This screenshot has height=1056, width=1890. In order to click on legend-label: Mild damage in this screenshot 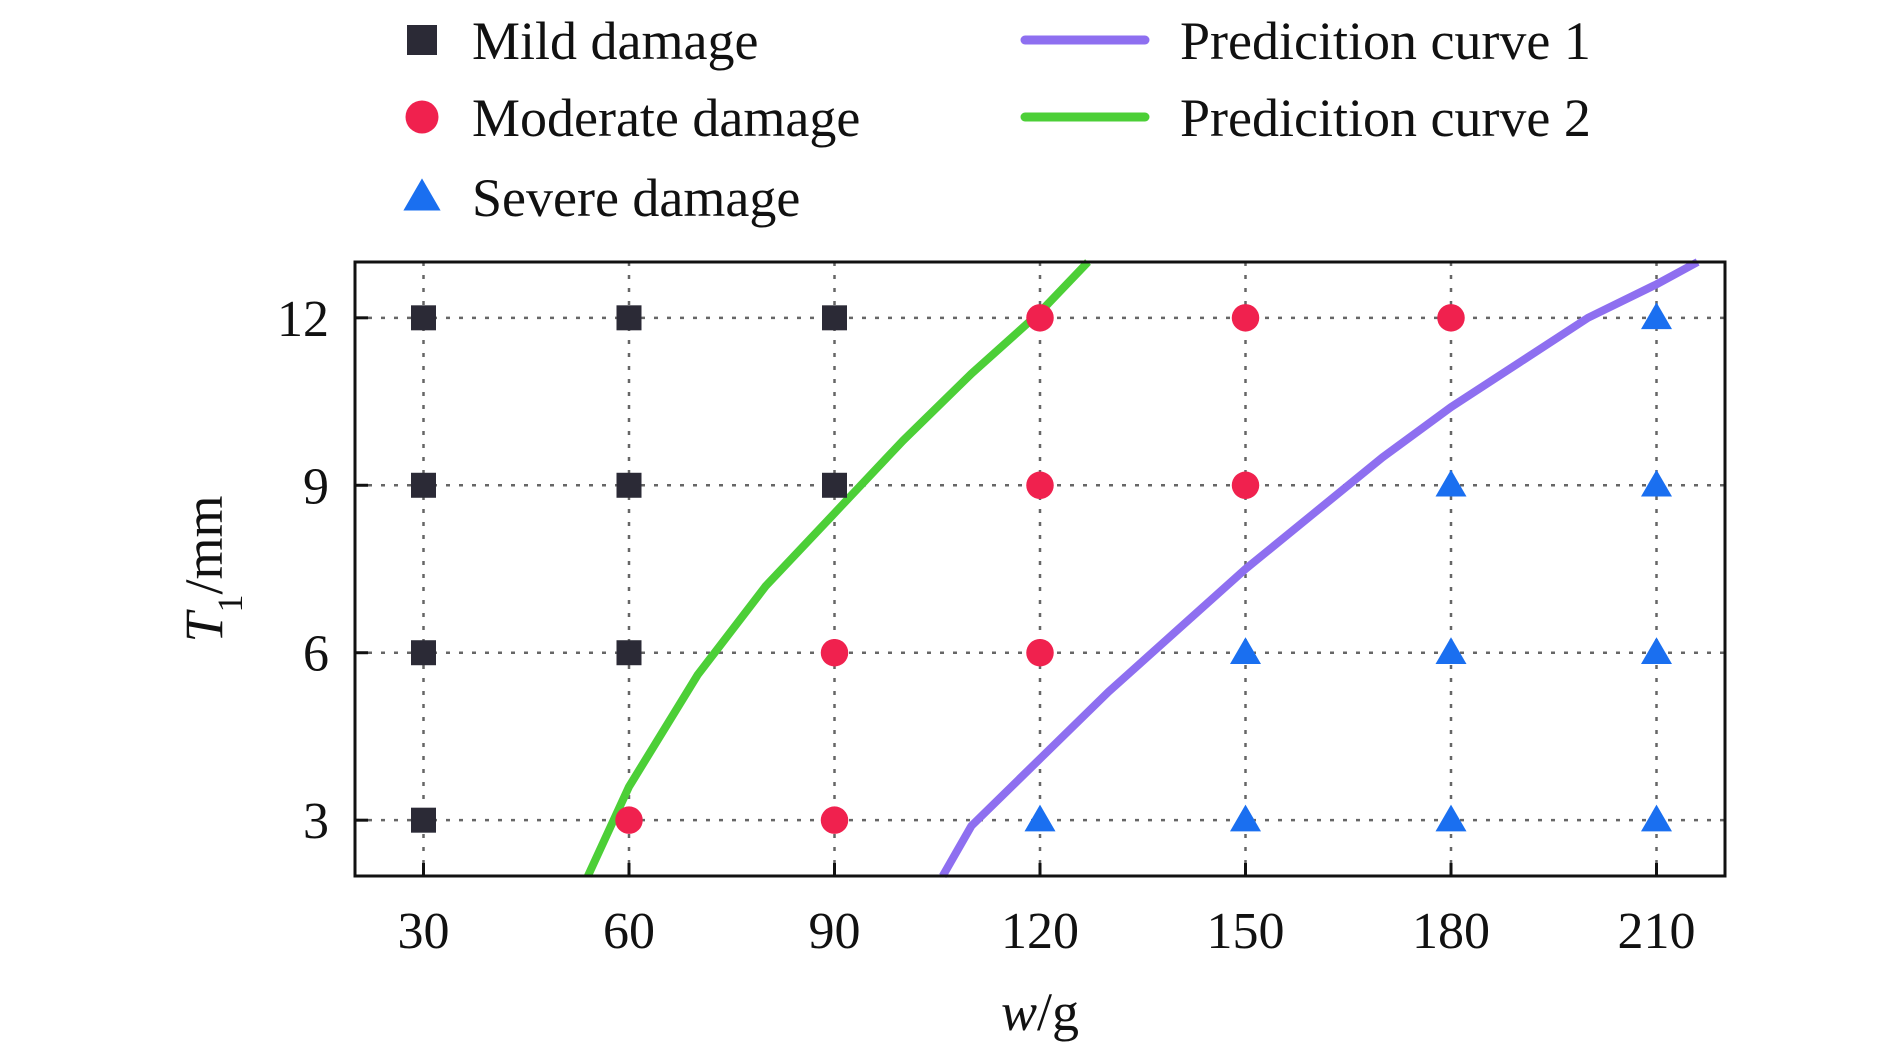, I will do `click(615, 41)`.